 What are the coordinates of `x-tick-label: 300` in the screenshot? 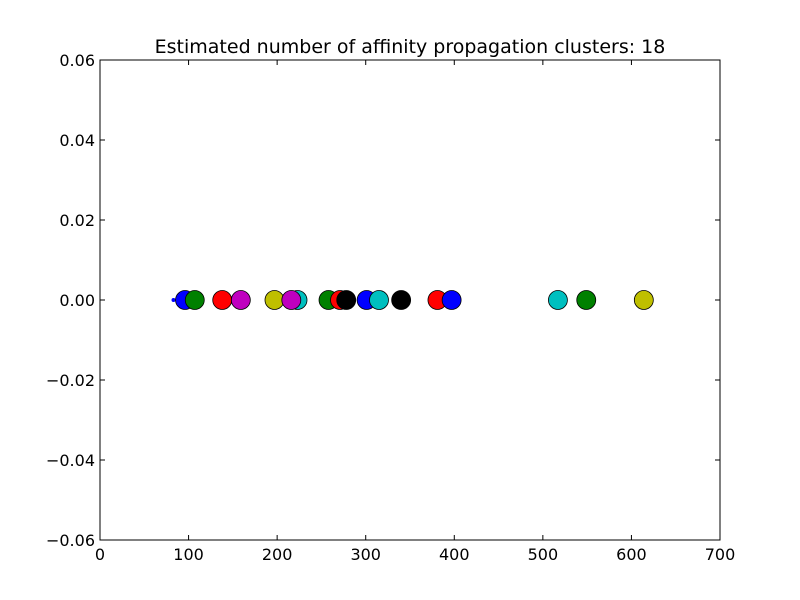 It's located at (365, 554).